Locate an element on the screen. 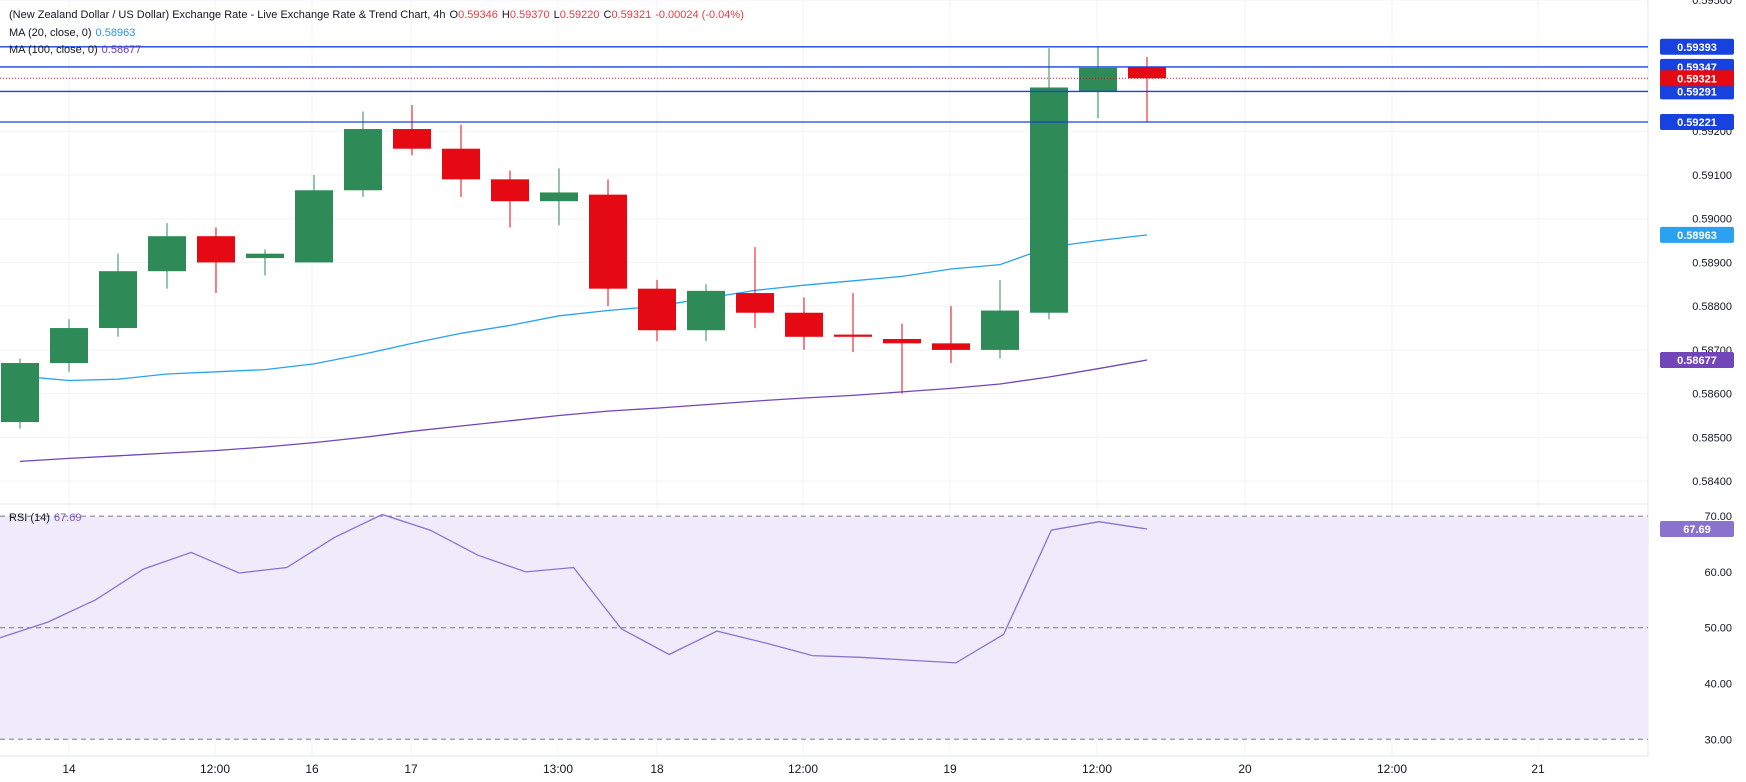 The height and width of the screenshot is (782, 1746). ma100-tag-box is located at coordinates (1697, 359).